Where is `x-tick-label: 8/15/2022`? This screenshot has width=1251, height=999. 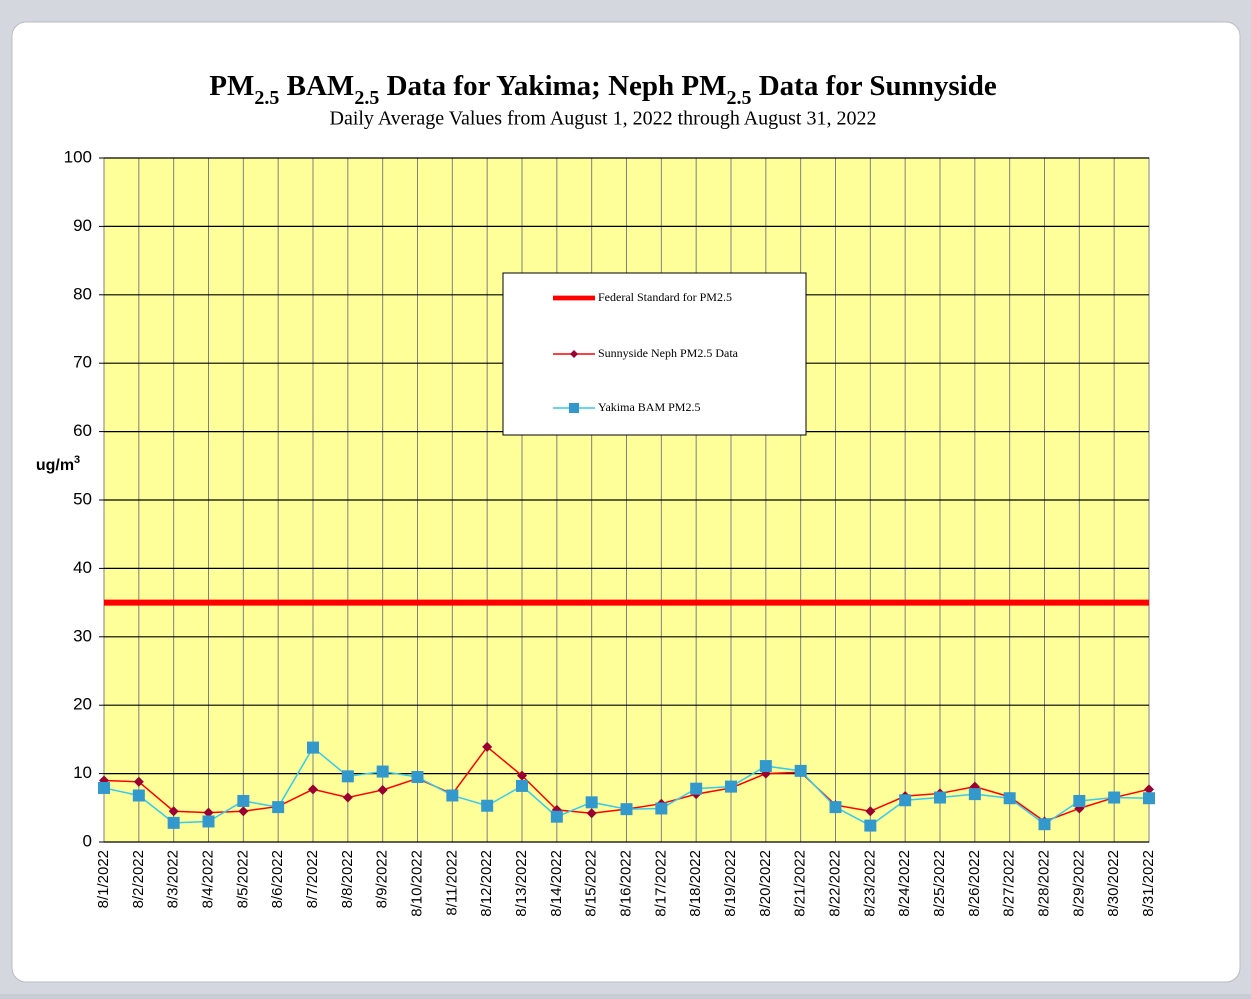
x-tick-label: 8/15/2022 is located at coordinates (591, 883).